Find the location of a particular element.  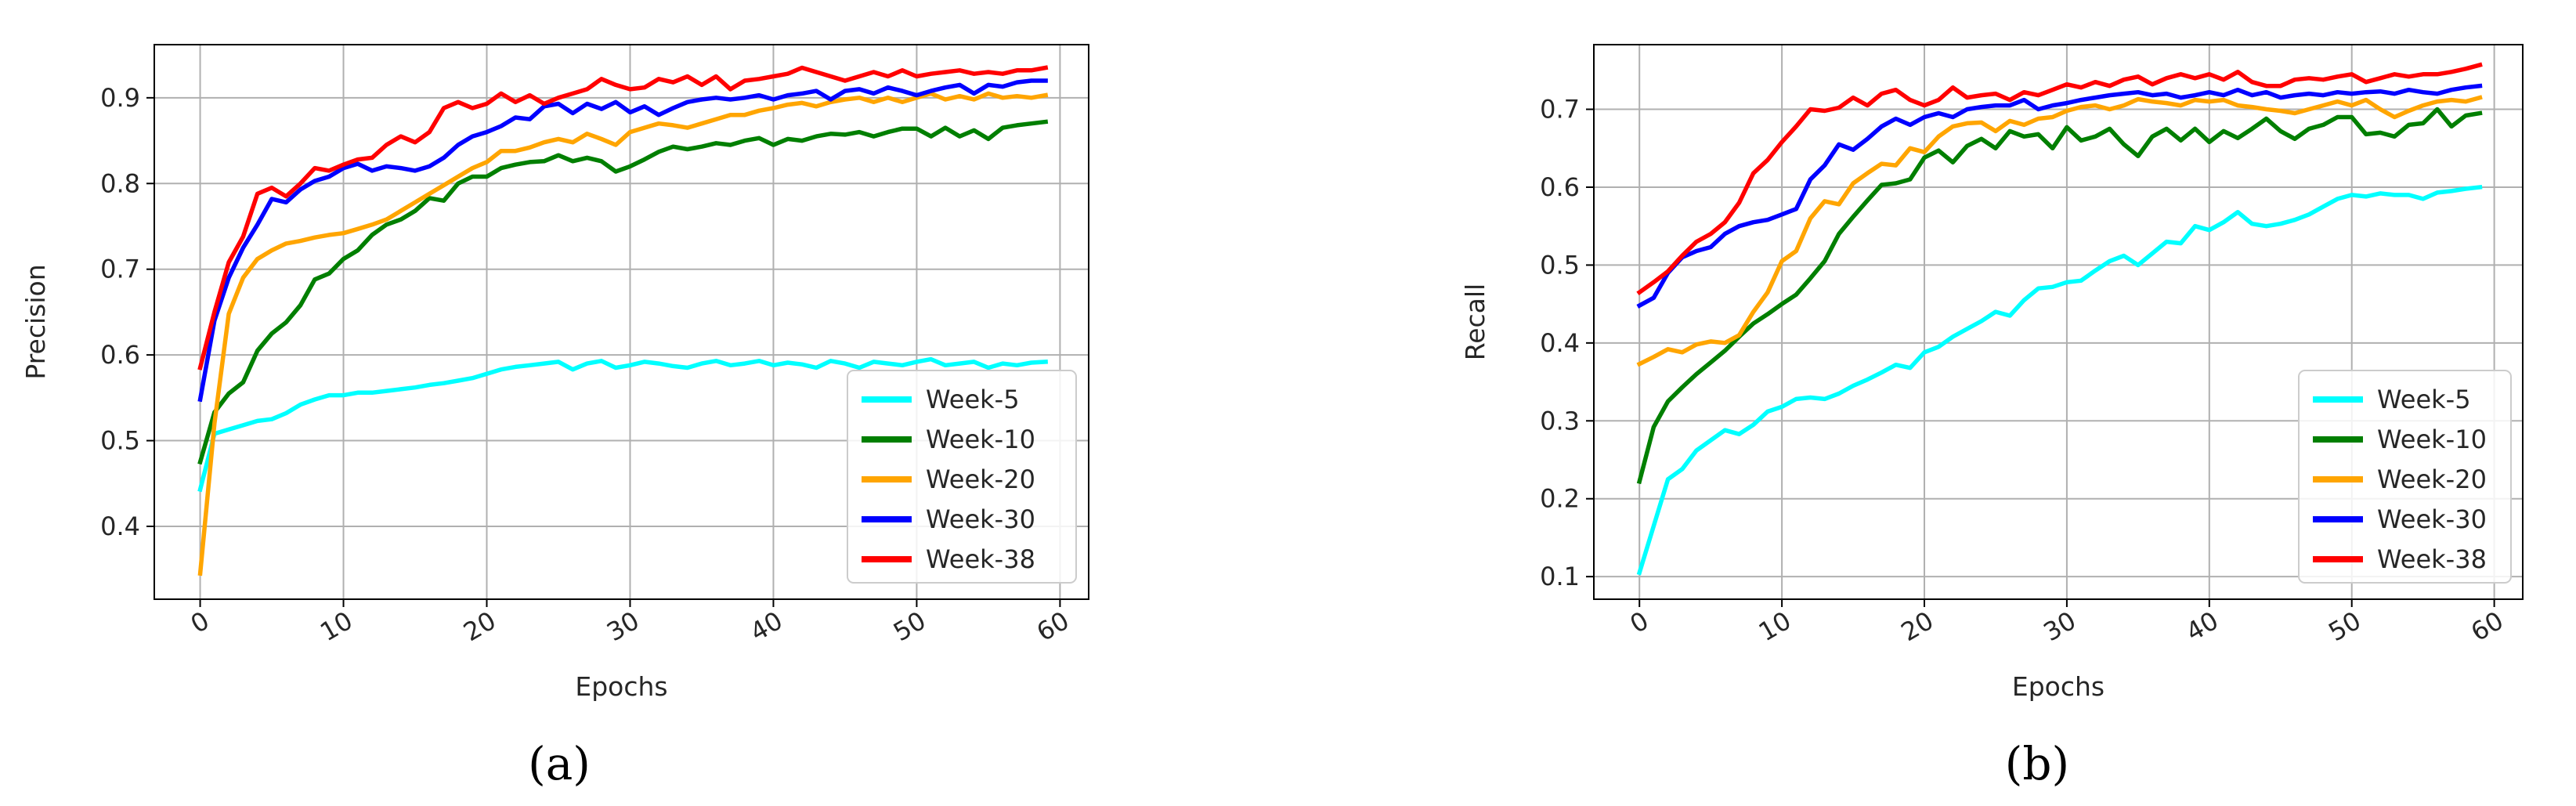

y-axis-label: Recall is located at coordinates (1475, 322).